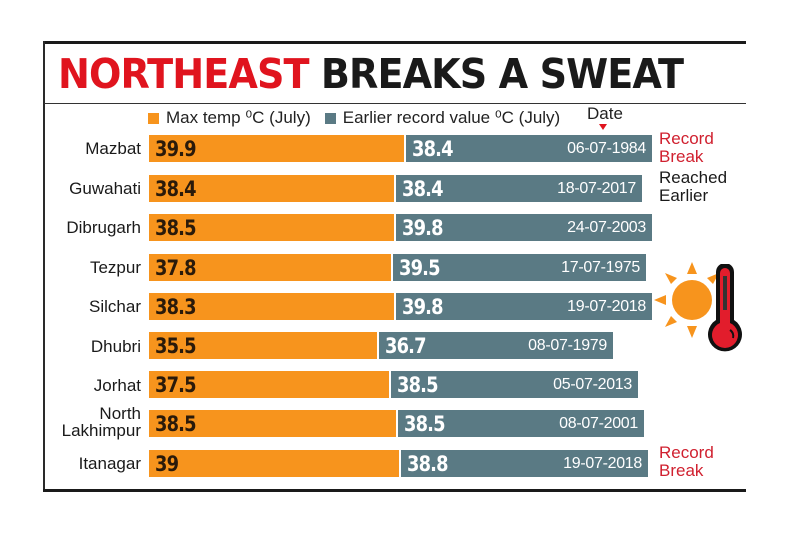  What do you see at coordinates (270, 267) in the screenshot?
I see `bar-max-temp: 37.8` at bounding box center [270, 267].